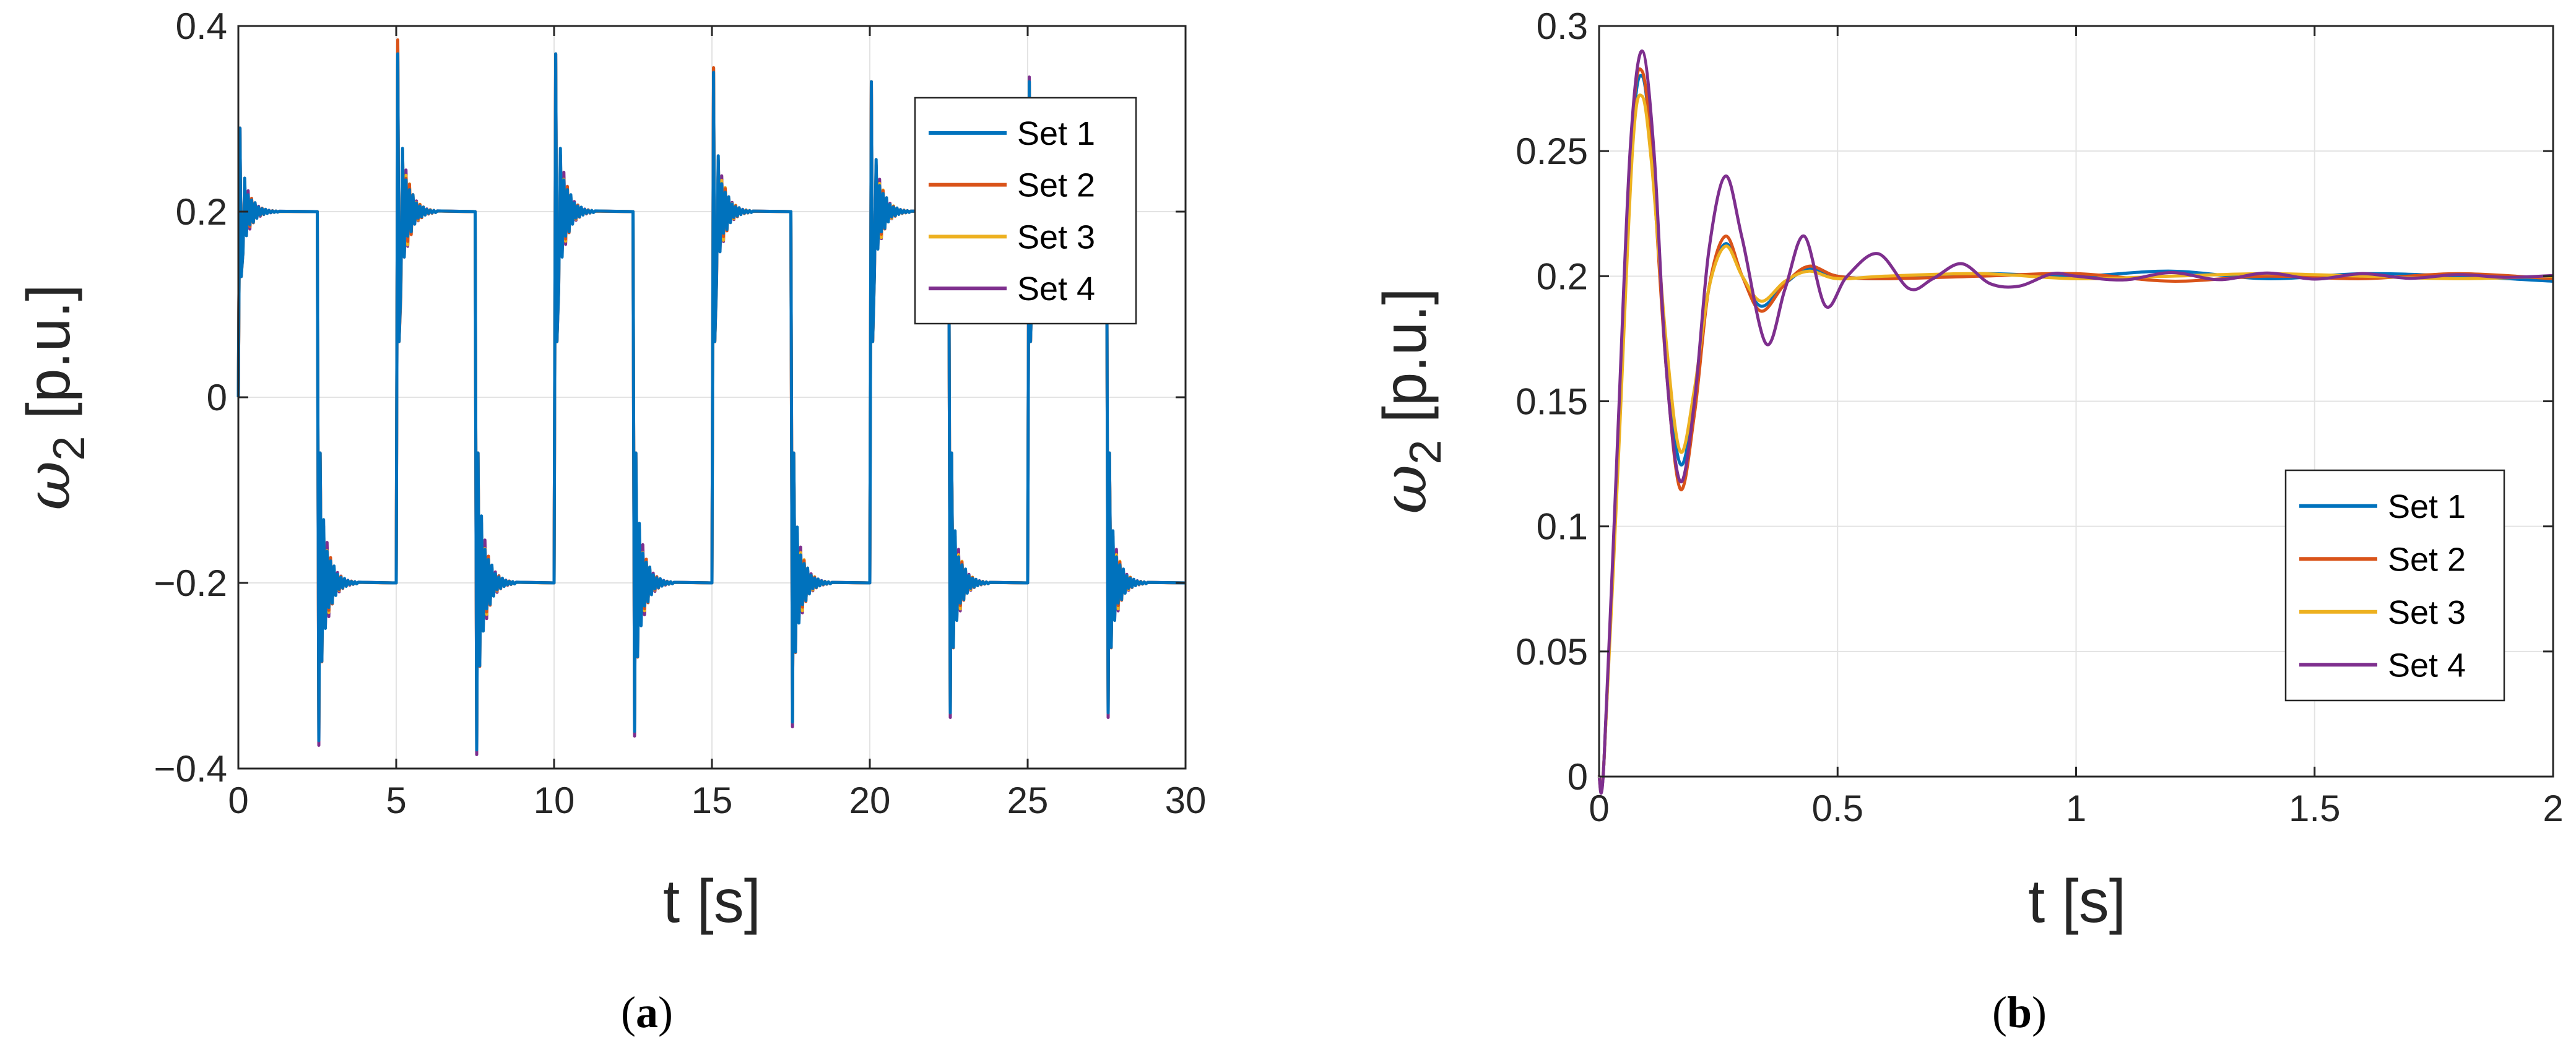 The image size is (2576, 1047). What do you see at coordinates (69, 448) in the screenshot?
I see `panel-a-ylabel-subscript: 2` at bounding box center [69, 448].